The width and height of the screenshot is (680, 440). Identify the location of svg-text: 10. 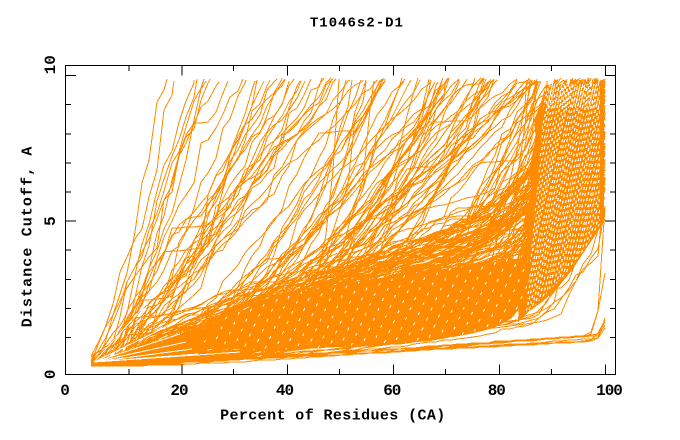
(51, 64).